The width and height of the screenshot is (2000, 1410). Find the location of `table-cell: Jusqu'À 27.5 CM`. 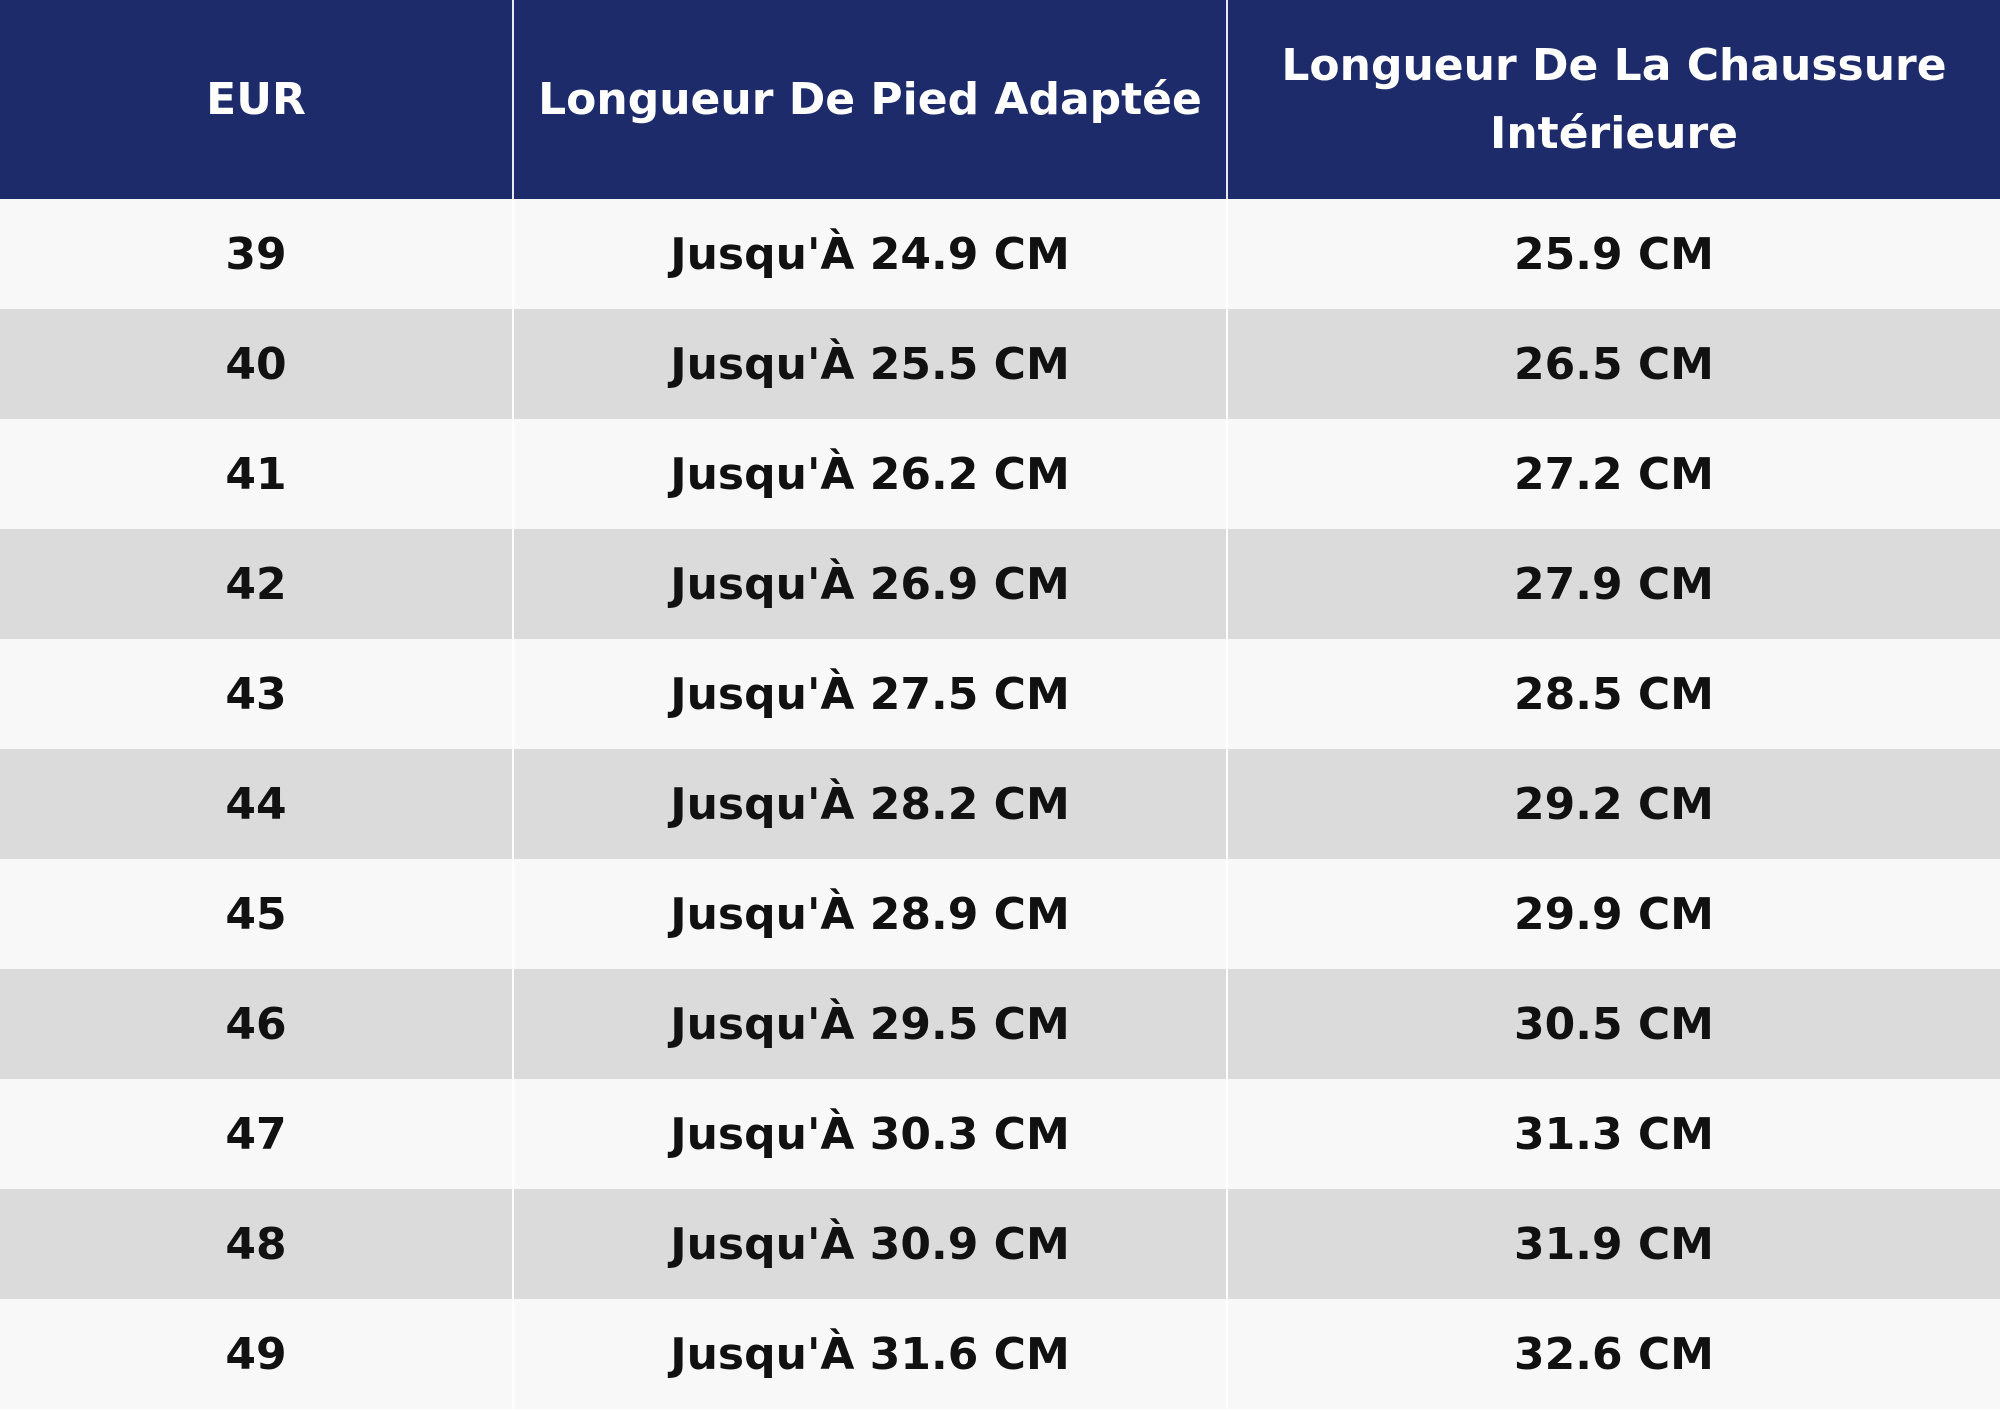

table-cell: Jusqu'À 27.5 CM is located at coordinates (869, 694).